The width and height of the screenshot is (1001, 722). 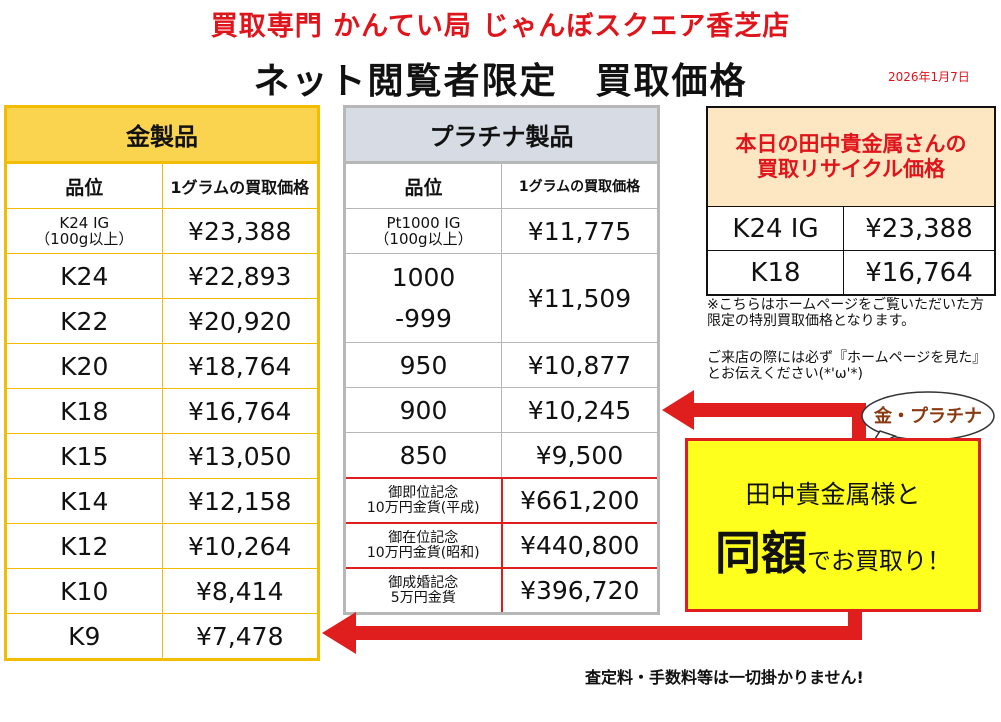 What do you see at coordinates (580, 410) in the screenshot?
I see `platinum-price-cell: ¥10,245` at bounding box center [580, 410].